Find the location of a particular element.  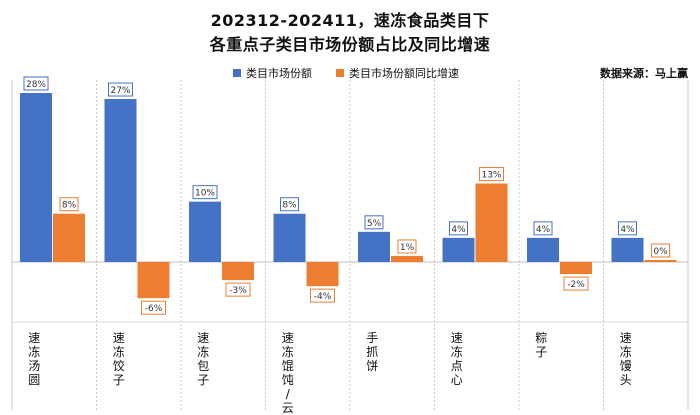

category-label-char: 馒 is located at coordinates (626, 366).